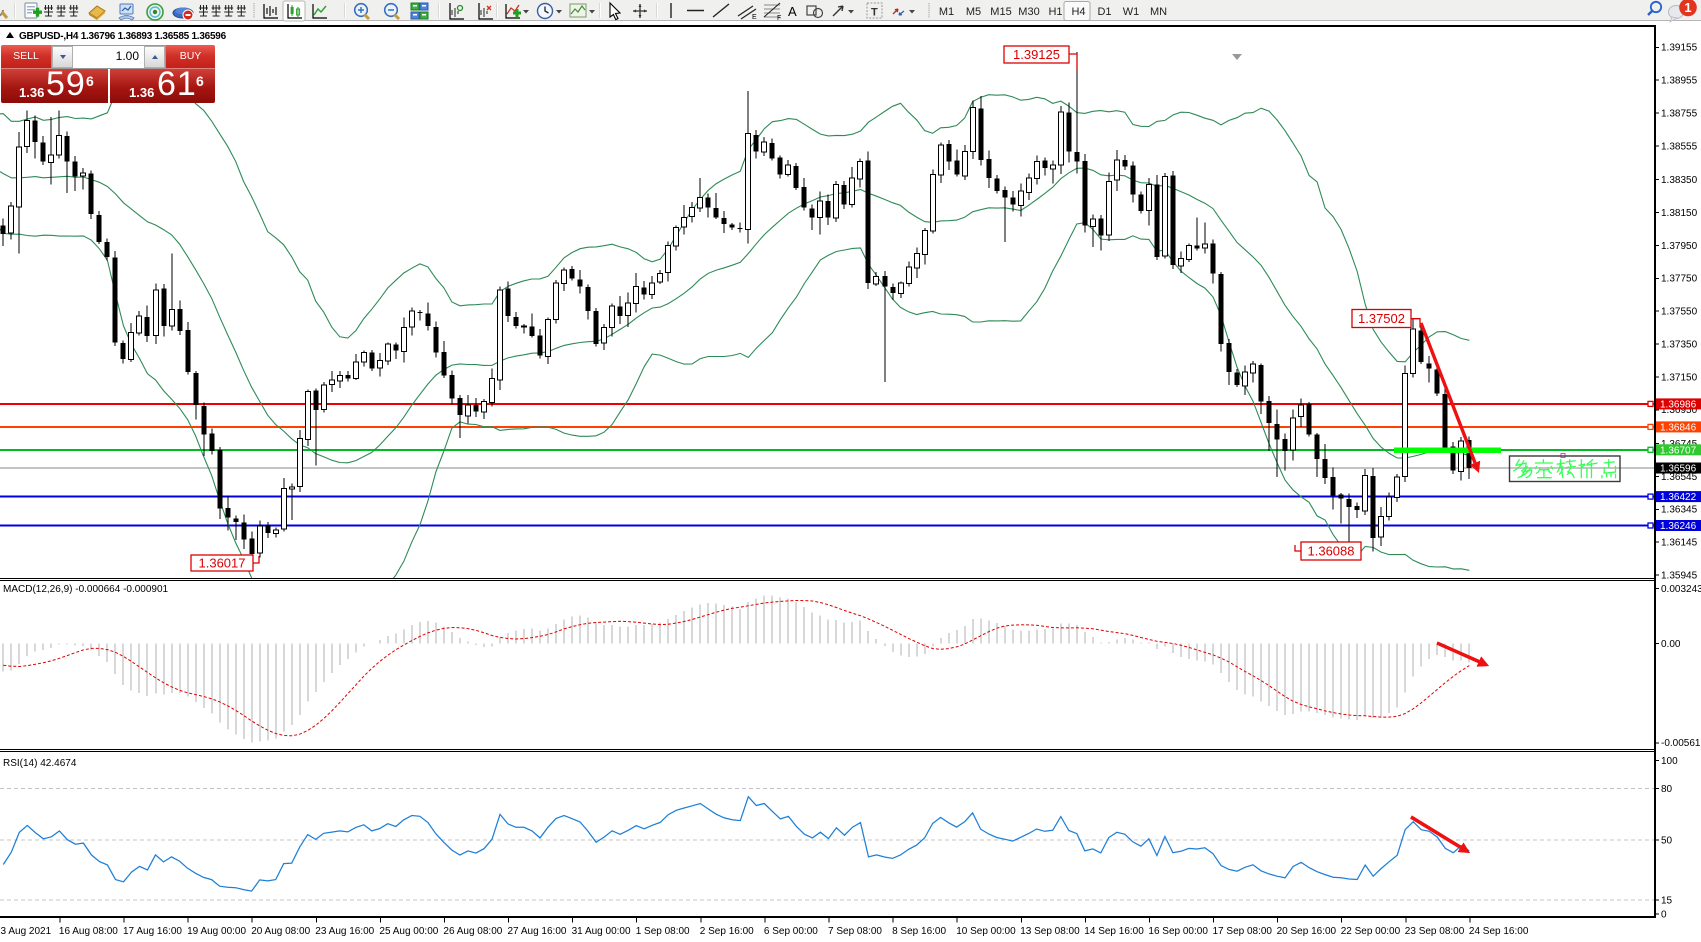  I want to click on svg-text: 16 Sep 00:00, so click(1178, 931).